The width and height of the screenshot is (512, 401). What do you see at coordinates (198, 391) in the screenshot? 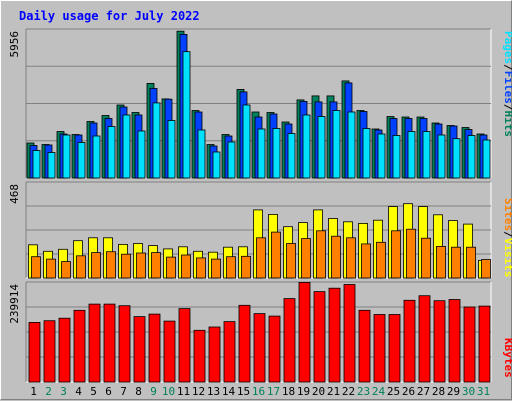
I see `day-label-12: 12` at bounding box center [198, 391].